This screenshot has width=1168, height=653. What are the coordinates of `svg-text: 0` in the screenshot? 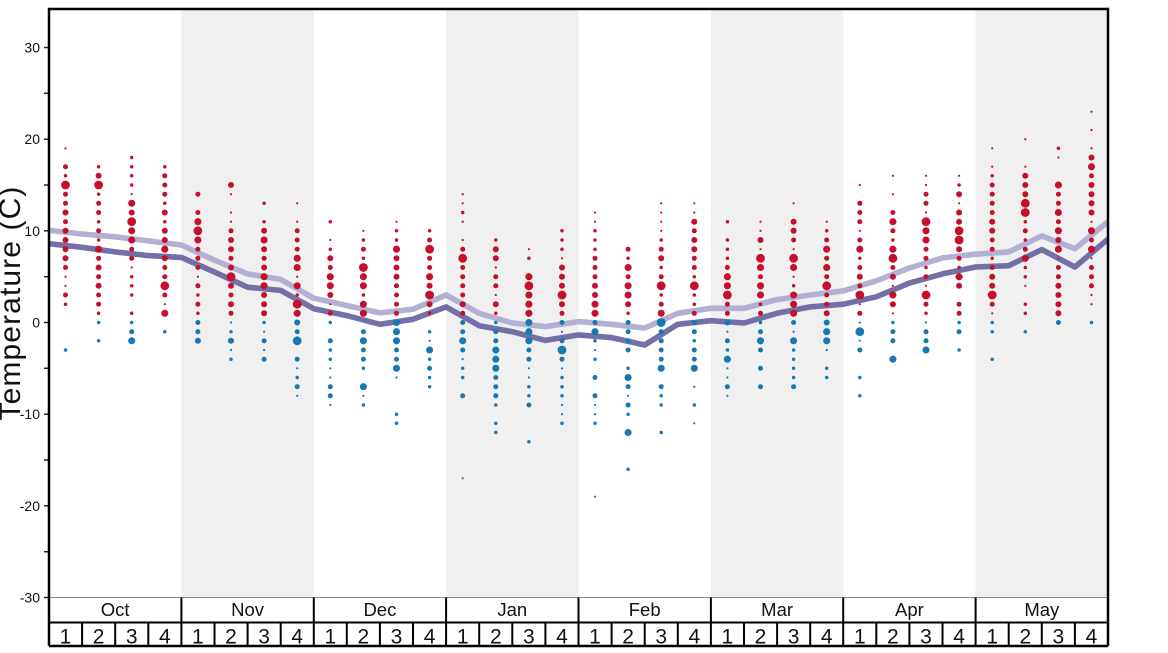 It's located at (36, 323).